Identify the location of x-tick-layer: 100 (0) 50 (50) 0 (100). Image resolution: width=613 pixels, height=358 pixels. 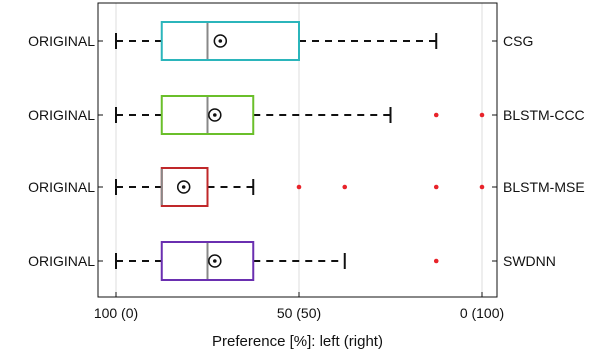
(299, 306).